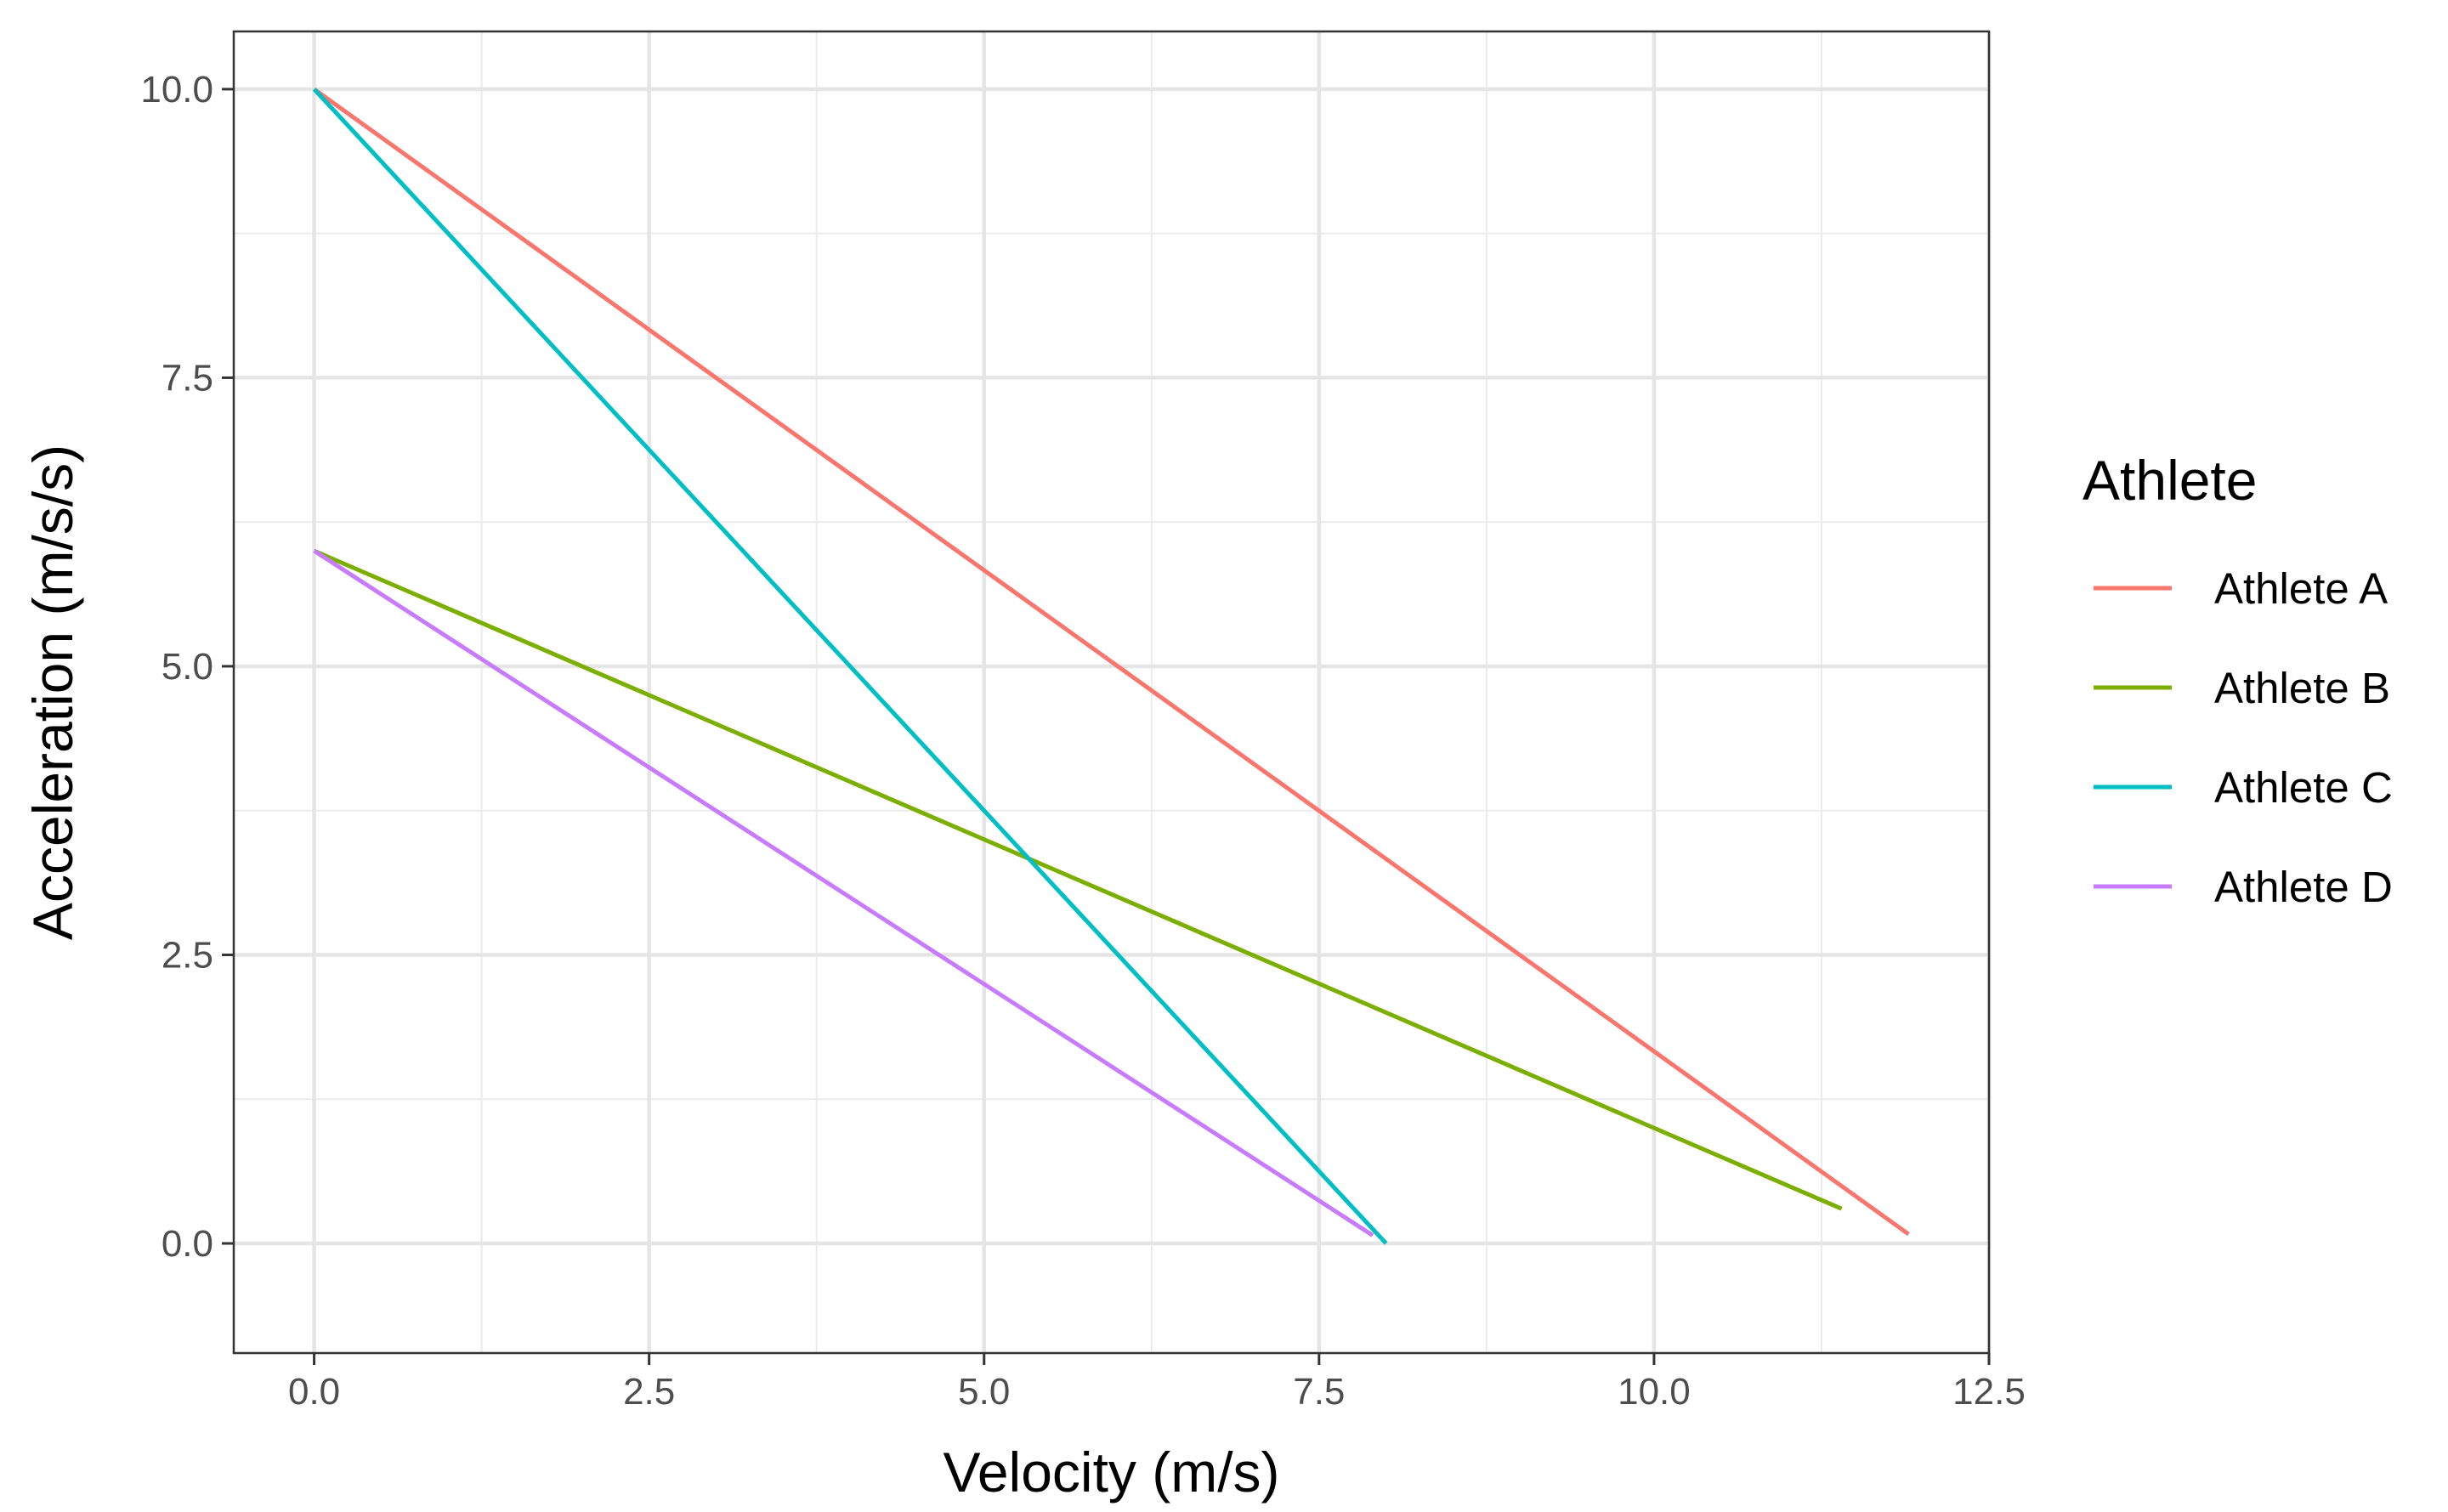 The width and height of the screenshot is (2448, 1512). I want to click on legend-label-athlete-d: Athlete D, so click(2303, 887).